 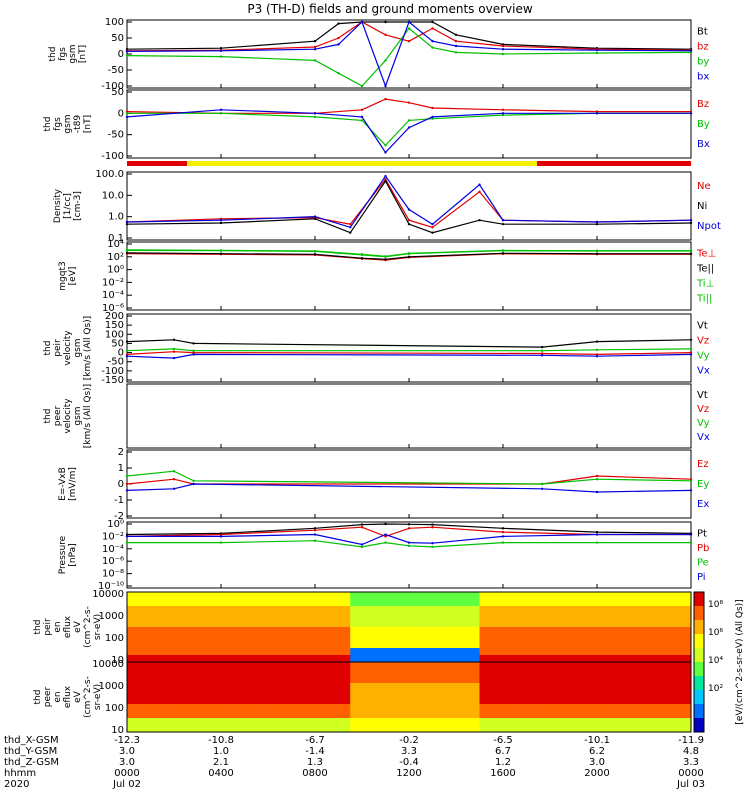 What do you see at coordinates (703, 124) in the screenshot?
I see `legend-entry: By` at bounding box center [703, 124].